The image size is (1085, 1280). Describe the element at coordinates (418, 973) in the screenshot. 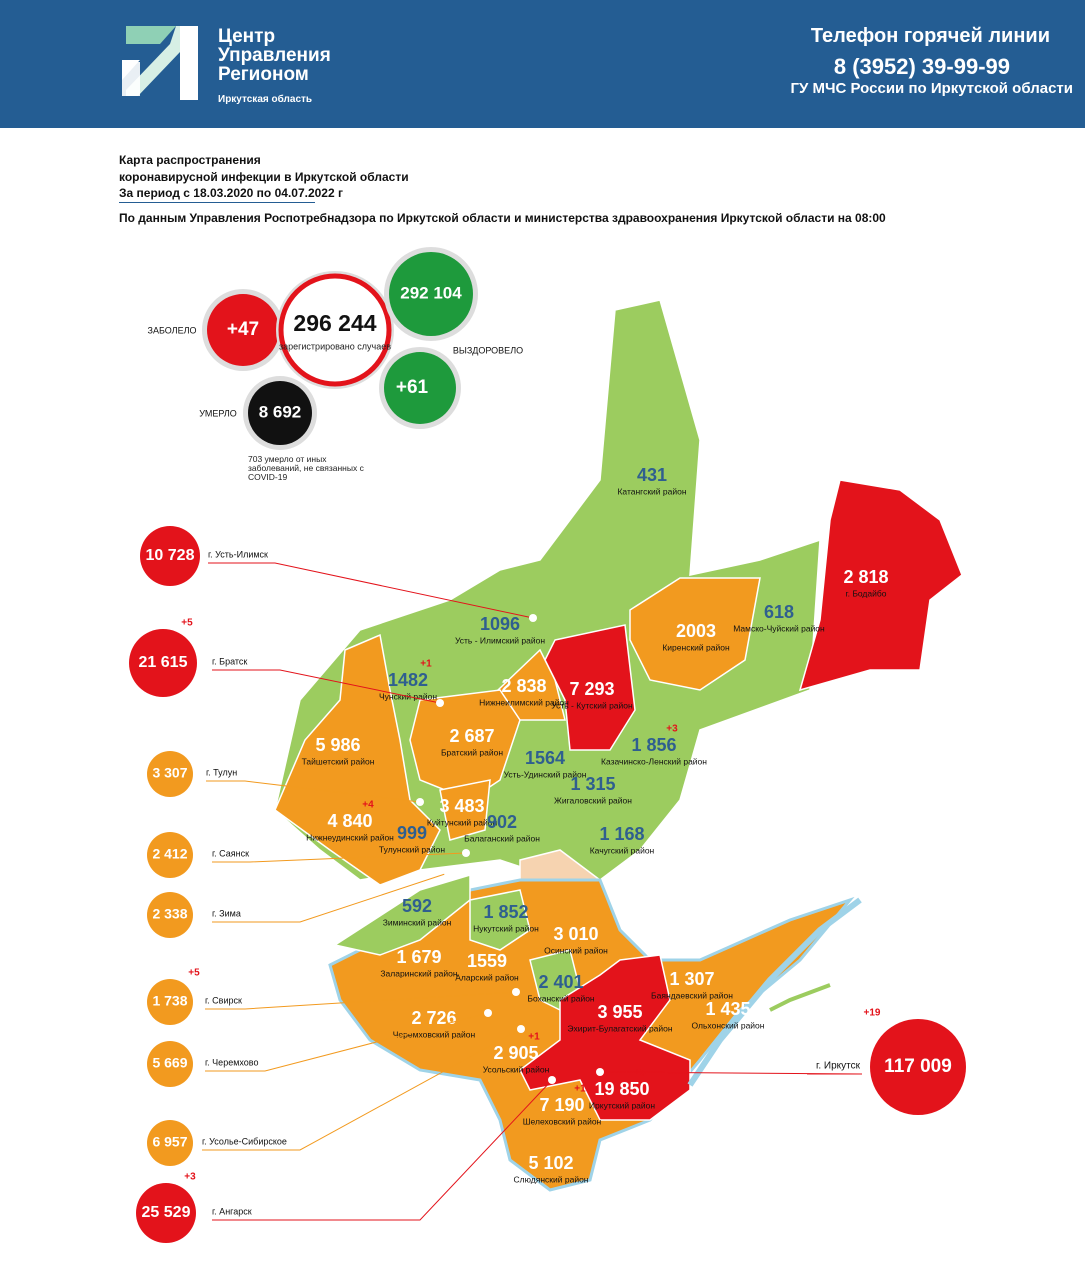

I see `district-name: Заларинский район` at that location.